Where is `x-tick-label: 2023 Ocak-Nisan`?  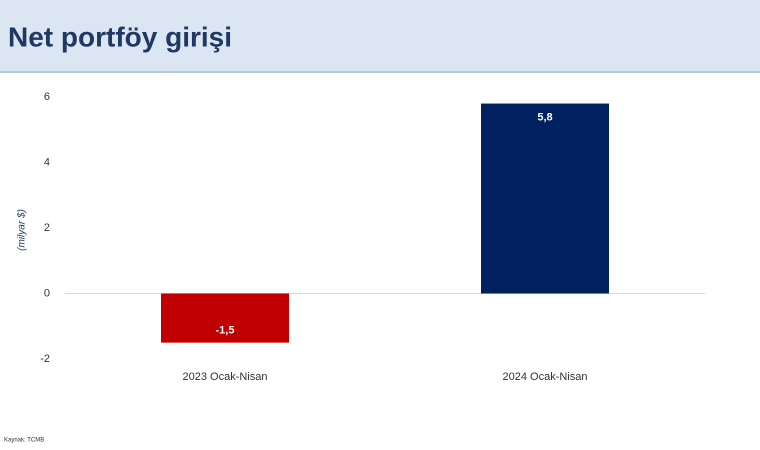
x-tick-label: 2023 Ocak-Nisan is located at coordinates (225, 377).